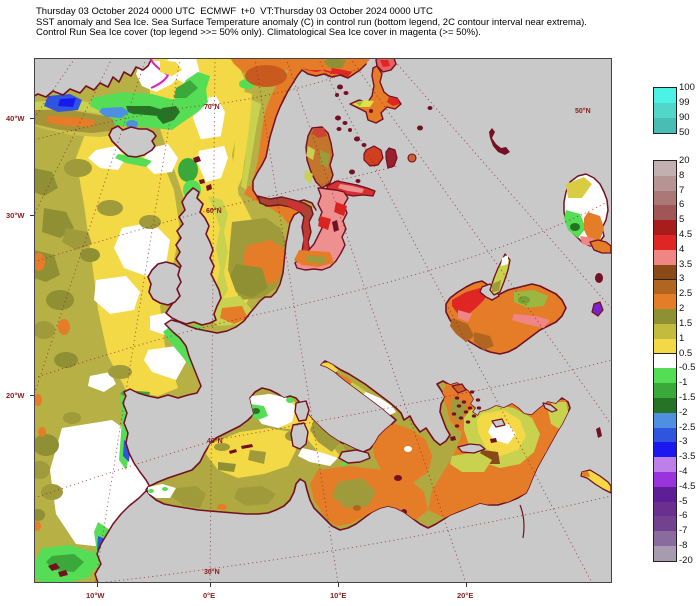 Image resolution: width=700 pixels, height=606 pixels. Describe the element at coordinates (212, 572) in the screenshot. I see `svg-text: 30°N` at that location.